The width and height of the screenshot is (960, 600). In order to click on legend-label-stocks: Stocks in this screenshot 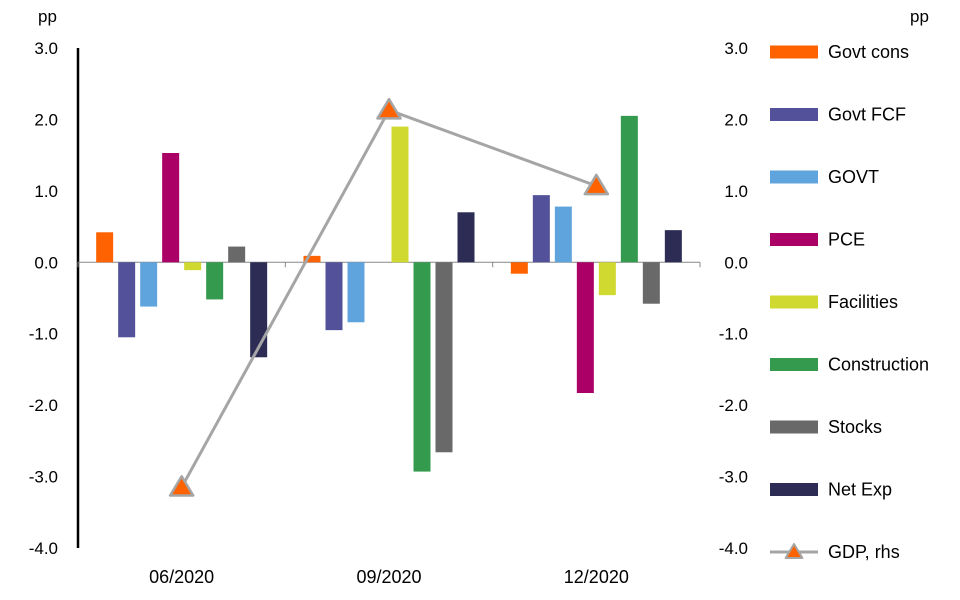, I will do `click(855, 427)`.